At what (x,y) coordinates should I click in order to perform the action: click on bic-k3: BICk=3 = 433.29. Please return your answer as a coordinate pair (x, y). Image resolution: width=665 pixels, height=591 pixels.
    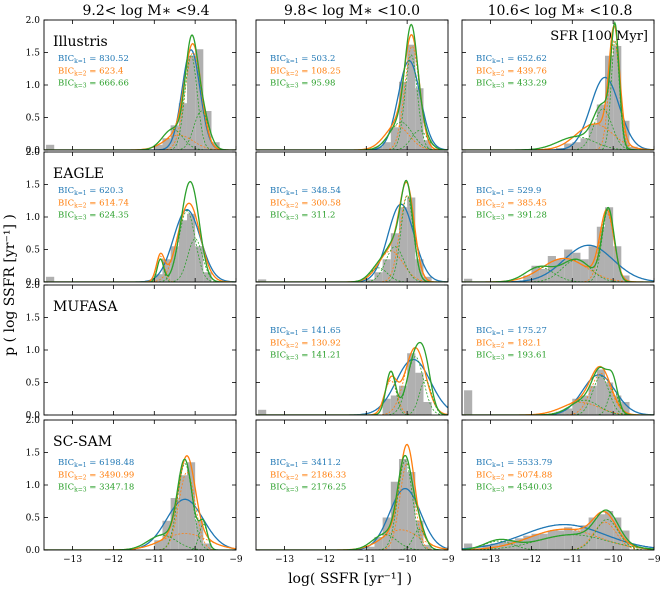
    Looking at the image, I should click on (511, 84).